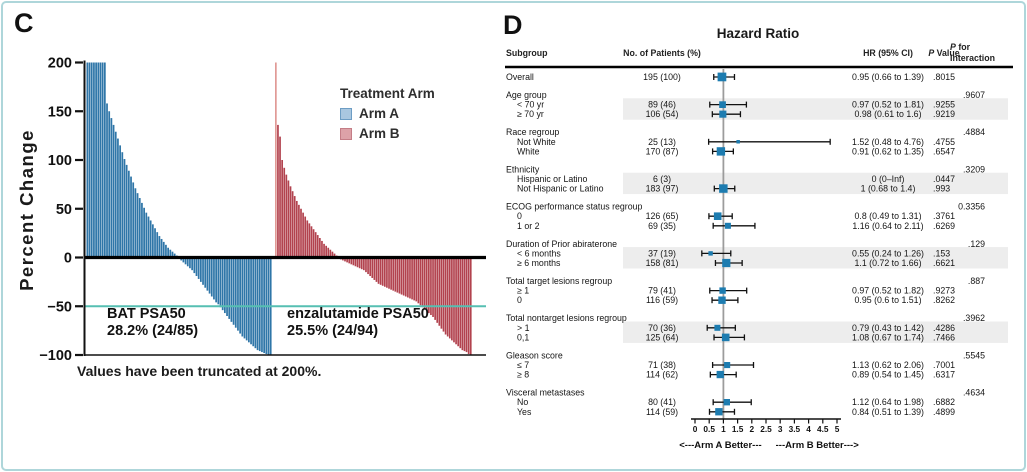  What do you see at coordinates (976, 244) in the screenshot?
I see `p-interaction-value: .129` at bounding box center [976, 244].